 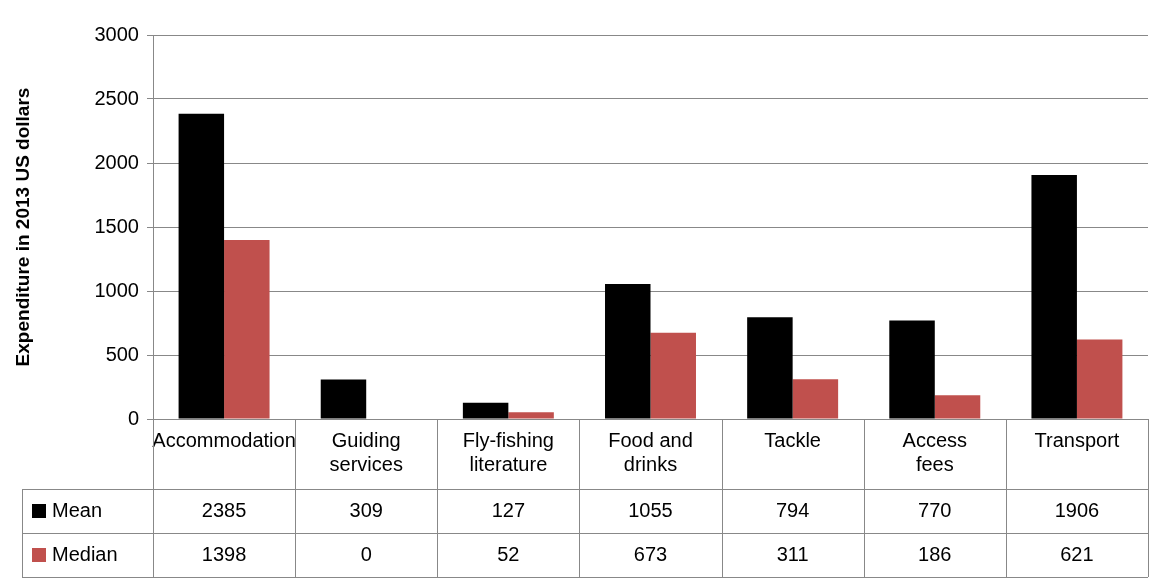 I want to click on y-tick-label: 0, so click(x=133, y=417).